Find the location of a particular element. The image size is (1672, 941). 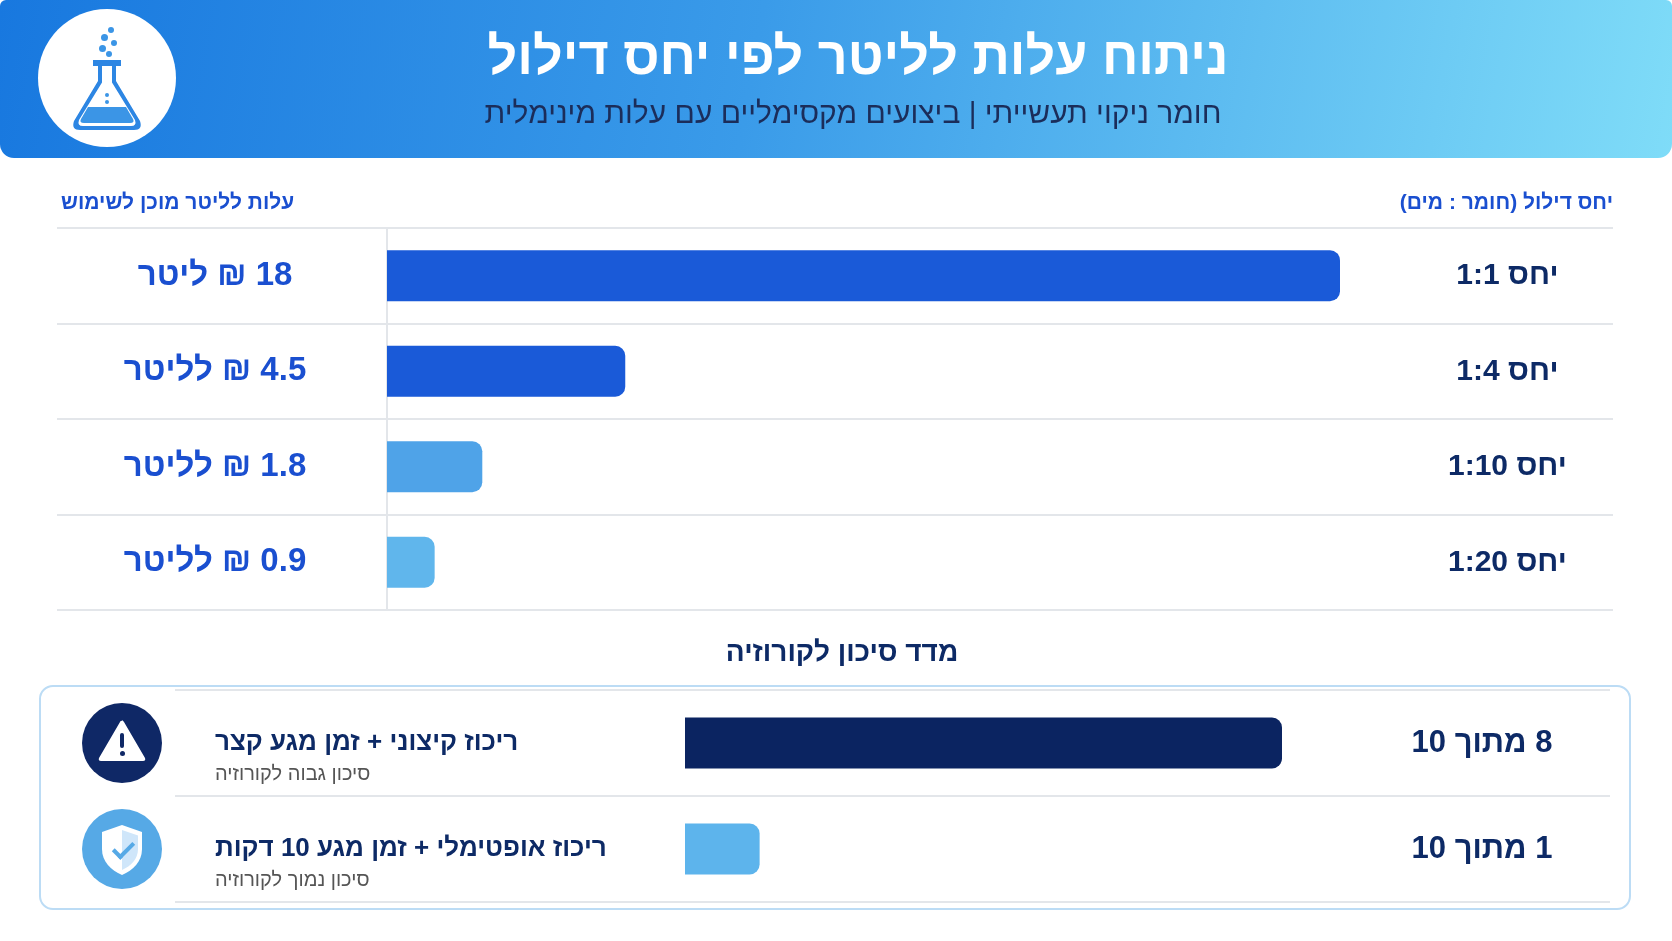

text: סיכון נמוך לקורוזיה is located at coordinates (292, 878).